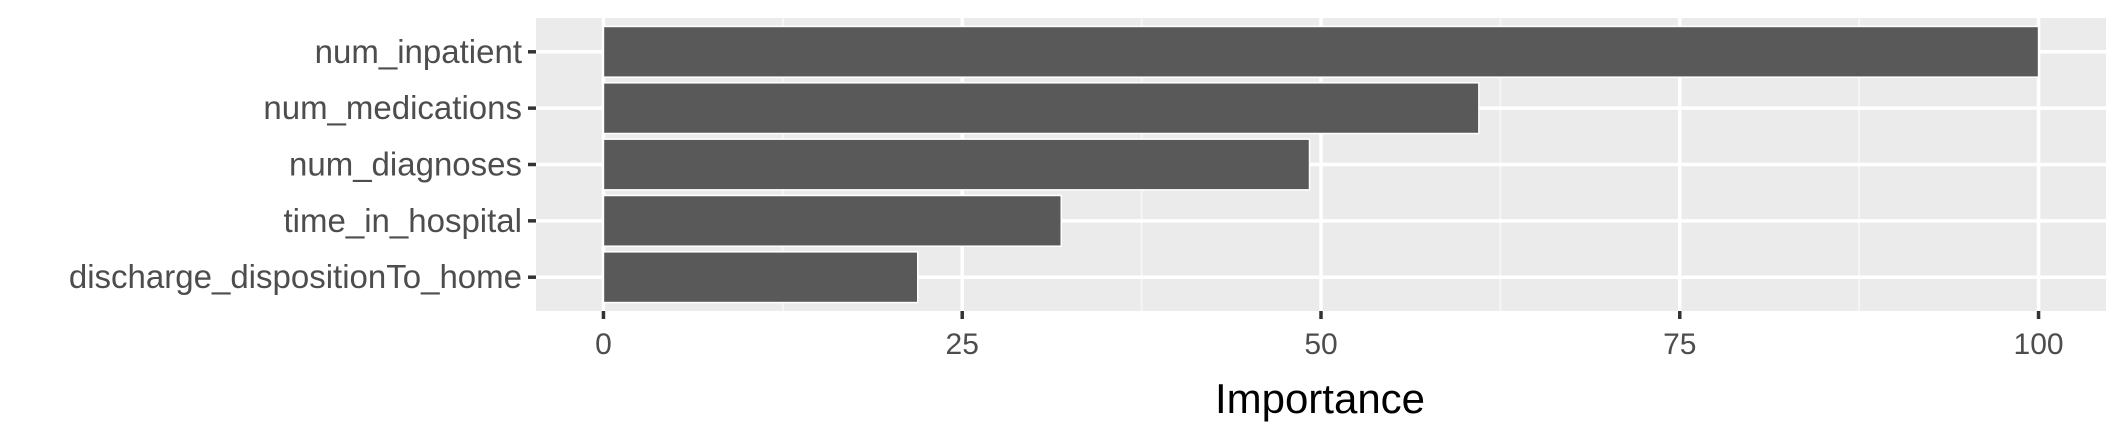 The image size is (2115, 432). What do you see at coordinates (1320, 344) in the screenshot?
I see `x-tick-label: 50` at bounding box center [1320, 344].